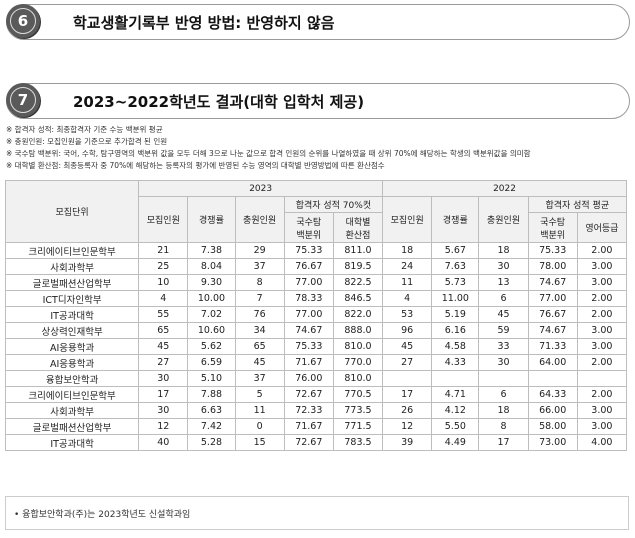 The width and height of the screenshot is (635, 538). What do you see at coordinates (407, 410) in the screenshot?
I see `cell-value: 26` at bounding box center [407, 410].